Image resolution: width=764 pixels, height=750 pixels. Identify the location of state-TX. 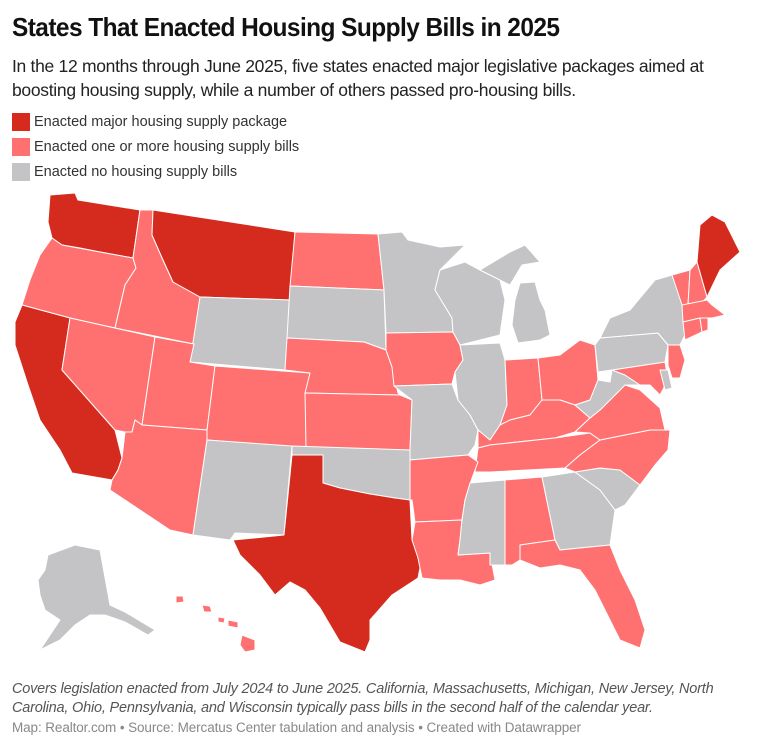
(327, 553).